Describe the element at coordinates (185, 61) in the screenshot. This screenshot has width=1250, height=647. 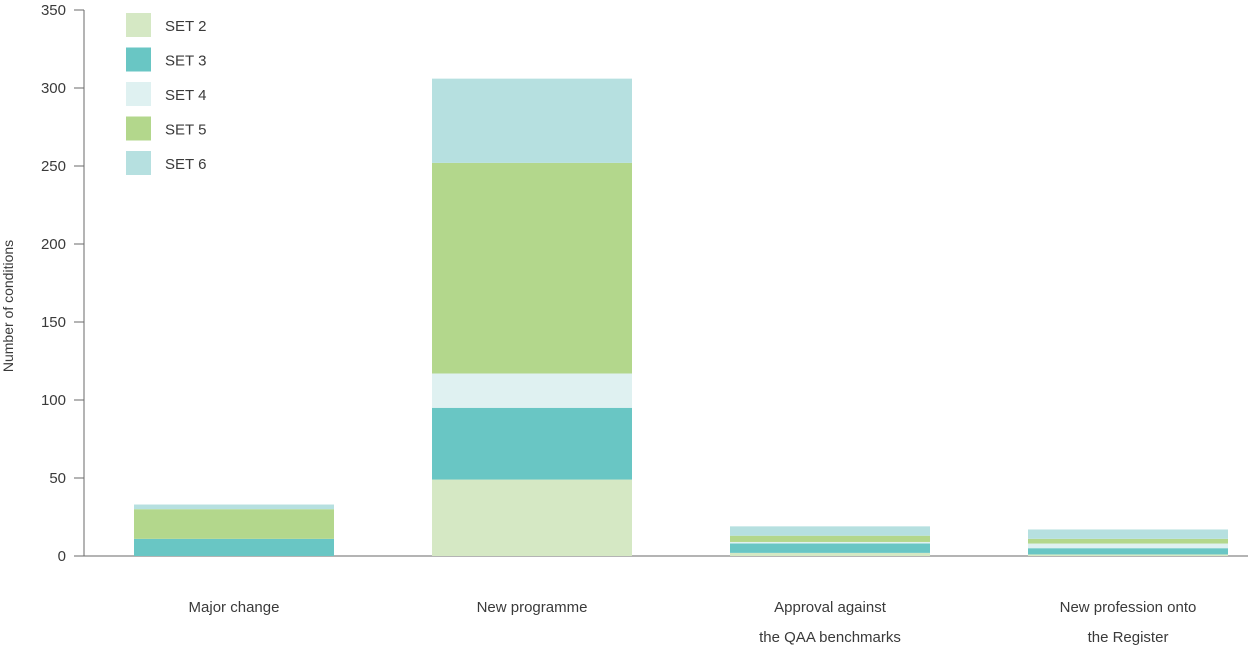
I see `legend-label: SET 3` at that location.